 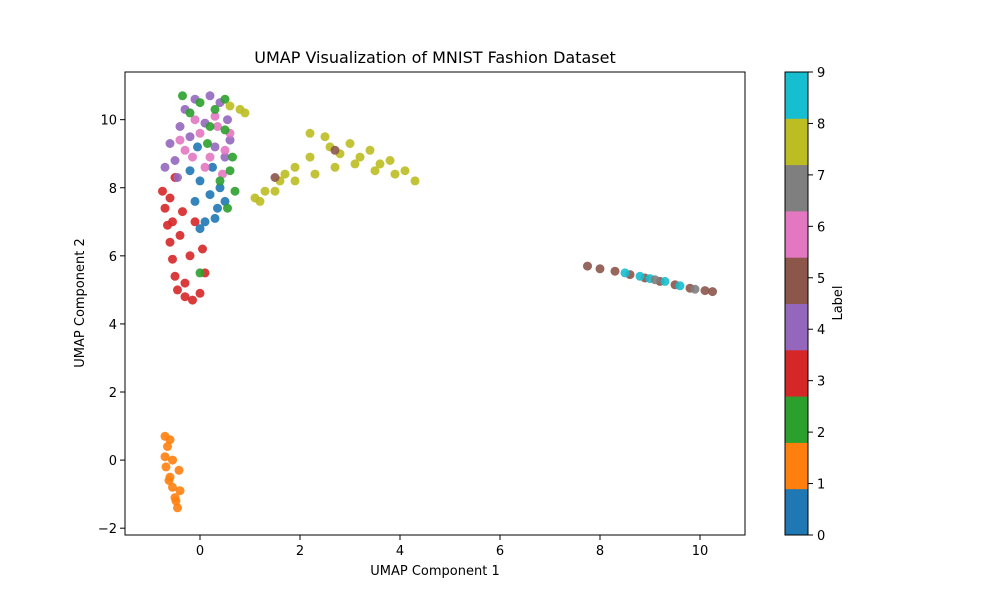 I want to click on y-tick-label: −2, so click(x=107, y=529).